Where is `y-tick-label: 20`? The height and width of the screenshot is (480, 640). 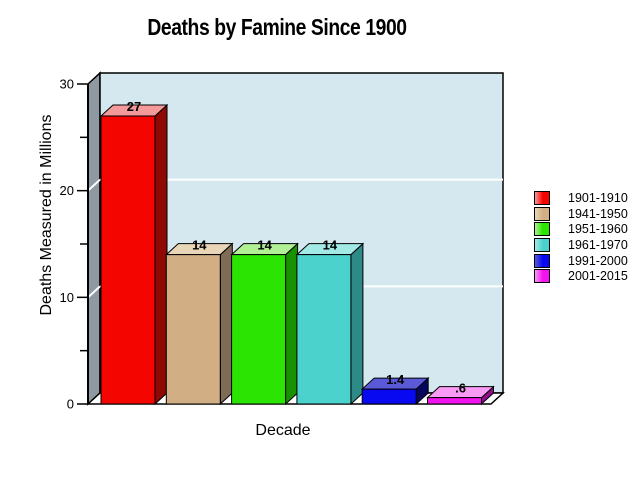 y-tick-label: 20 is located at coordinates (67, 190).